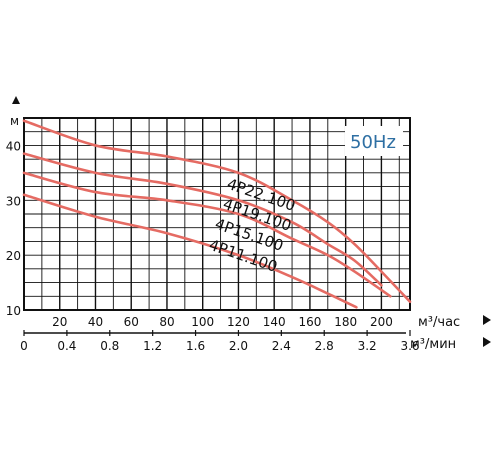 The width and height of the screenshot is (500, 450). I want to click on x2-tick-label: 2.8, so click(324, 346).